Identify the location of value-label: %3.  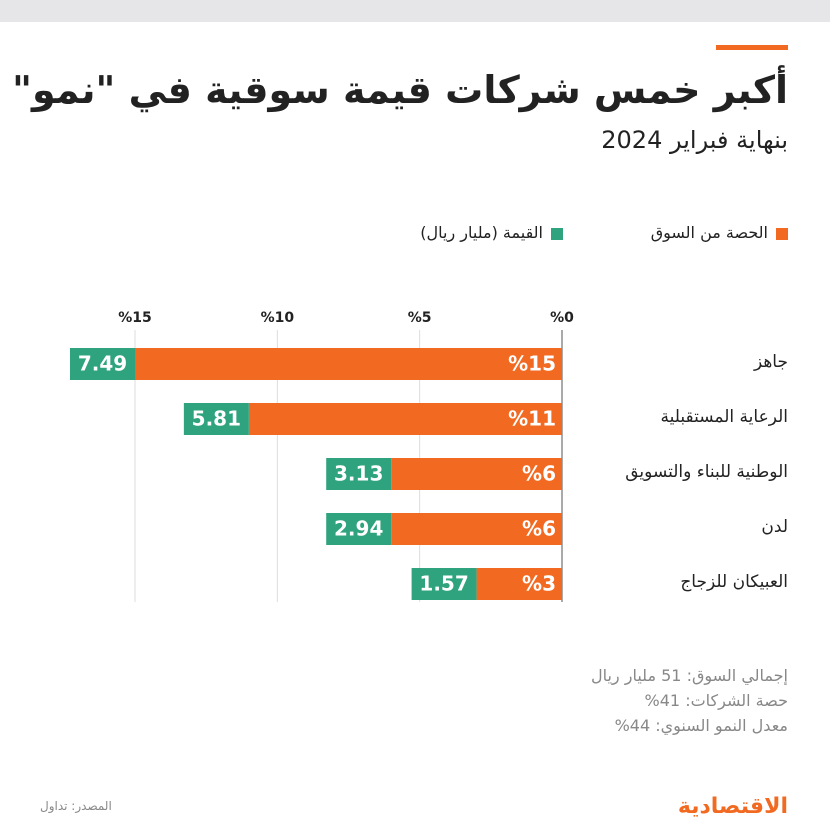
(539, 584).